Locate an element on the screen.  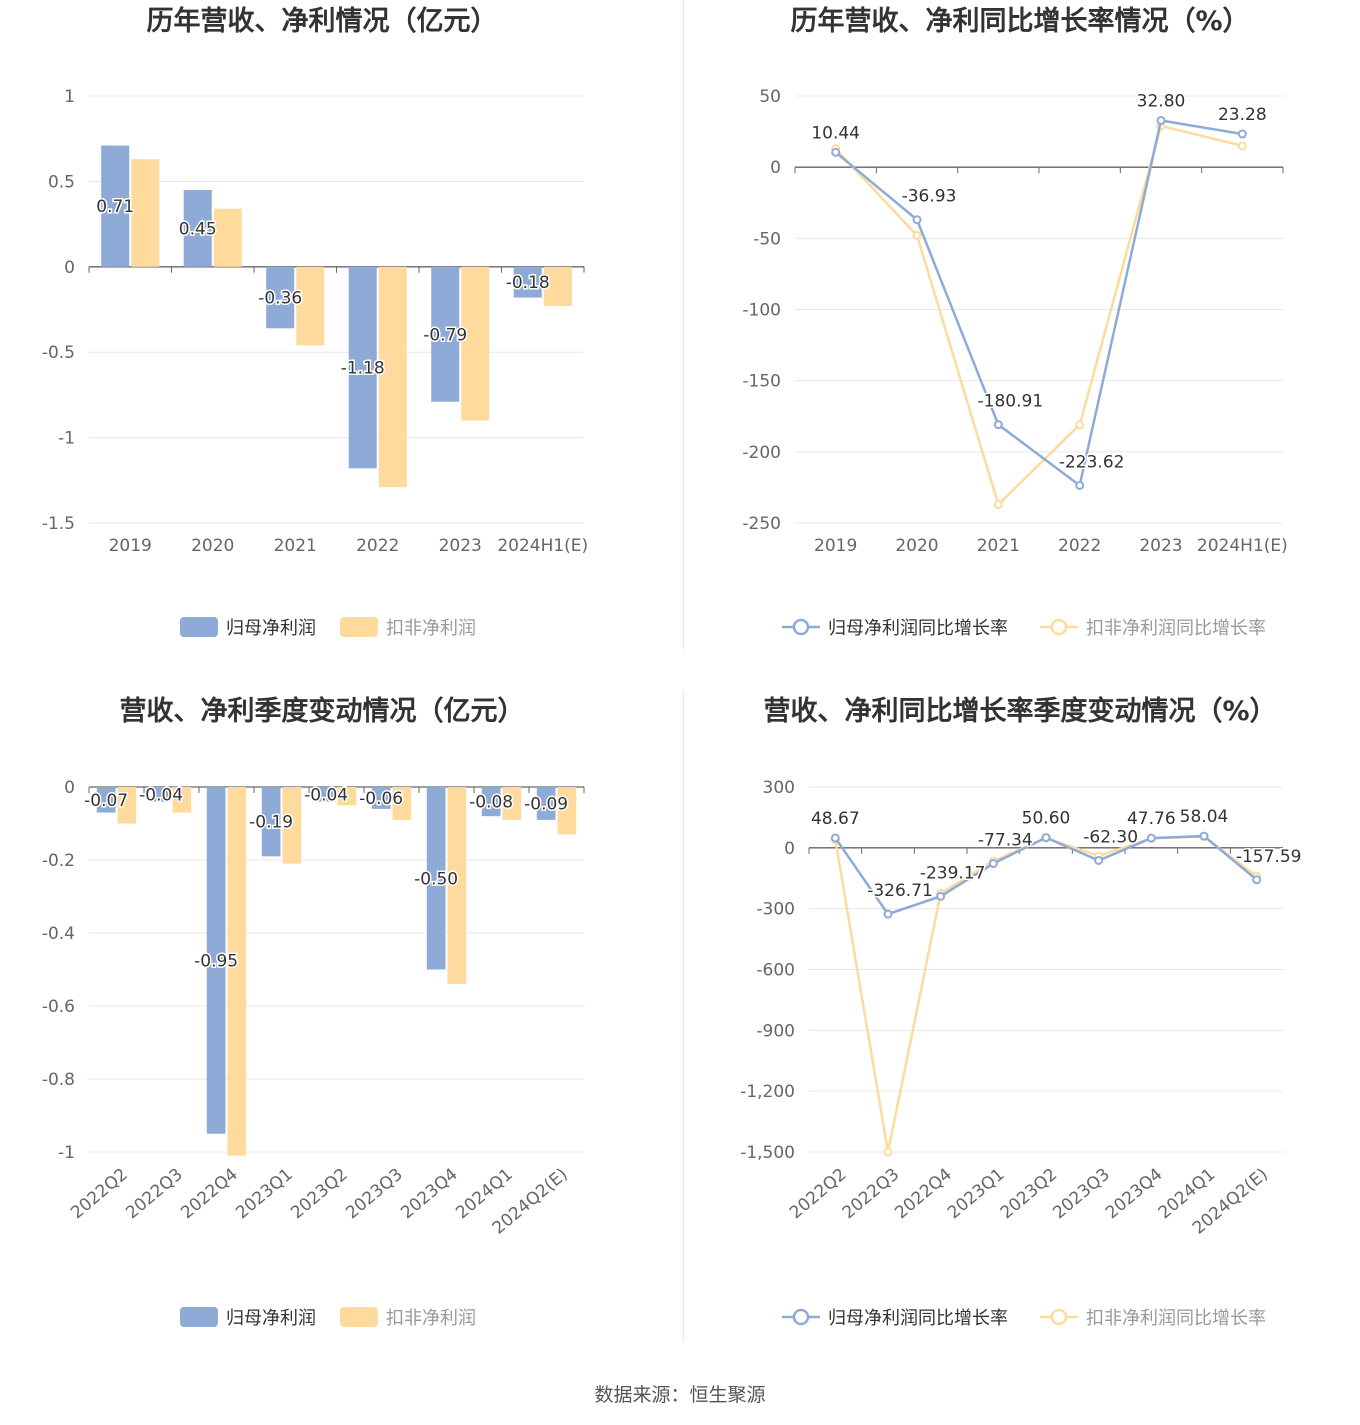
data-label: -239.17 is located at coordinates (953, 873).